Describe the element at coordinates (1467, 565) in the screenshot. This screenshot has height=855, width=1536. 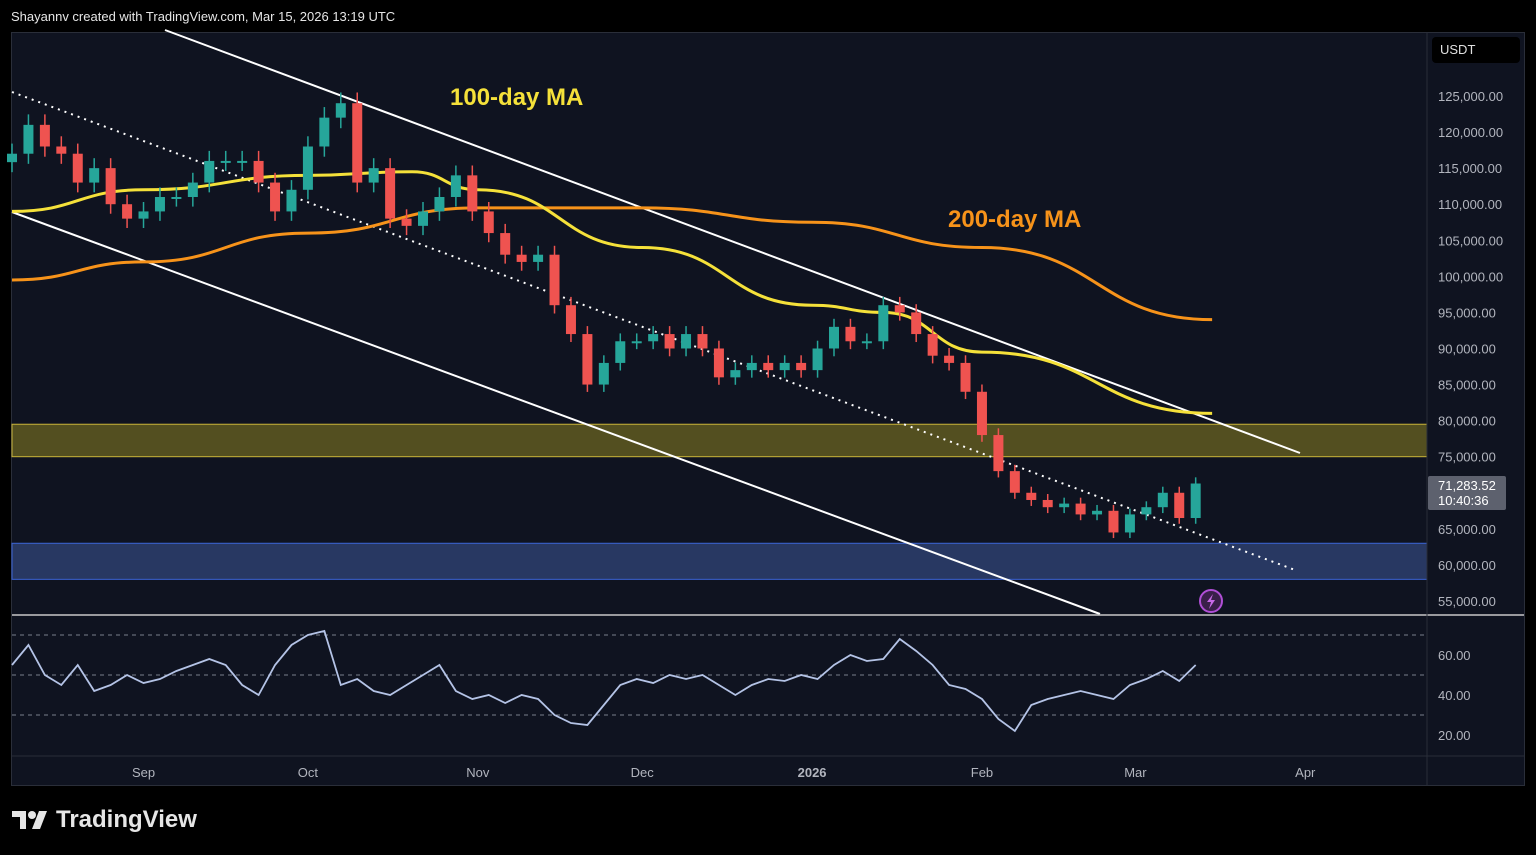
I see `y-tick-label: 60,000.00` at that location.